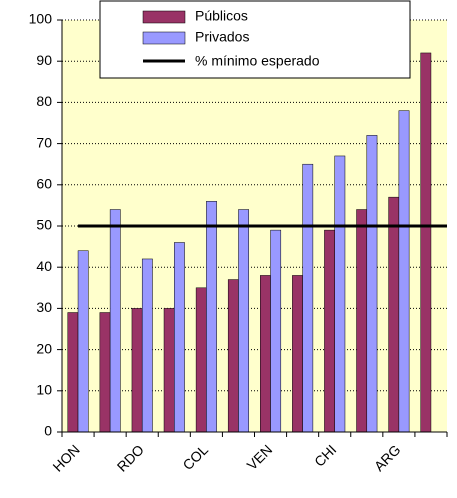 This screenshot has height=498, width=457. I want to click on x-tick-label: HON, so click(65, 457).